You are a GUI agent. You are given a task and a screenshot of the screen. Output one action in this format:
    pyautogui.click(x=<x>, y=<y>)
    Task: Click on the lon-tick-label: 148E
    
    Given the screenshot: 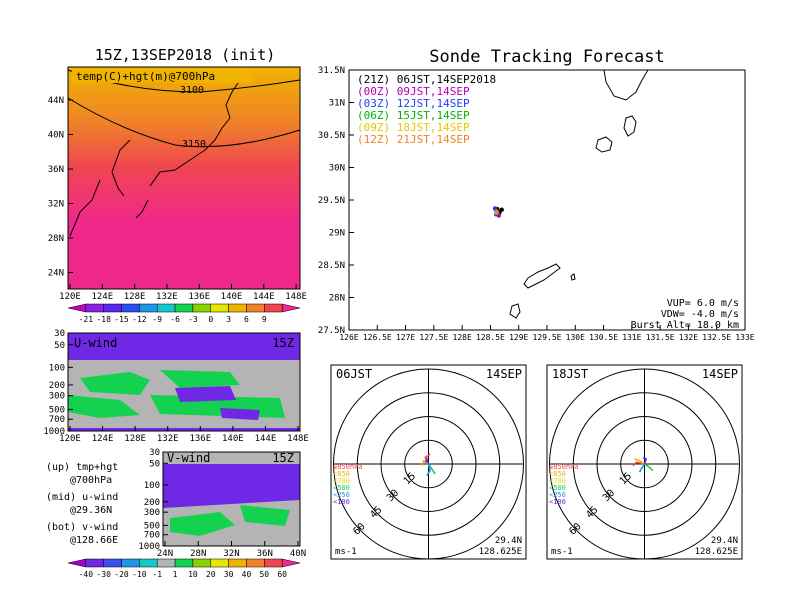 What is the action you would take?
    pyautogui.click(x=296, y=297)
    